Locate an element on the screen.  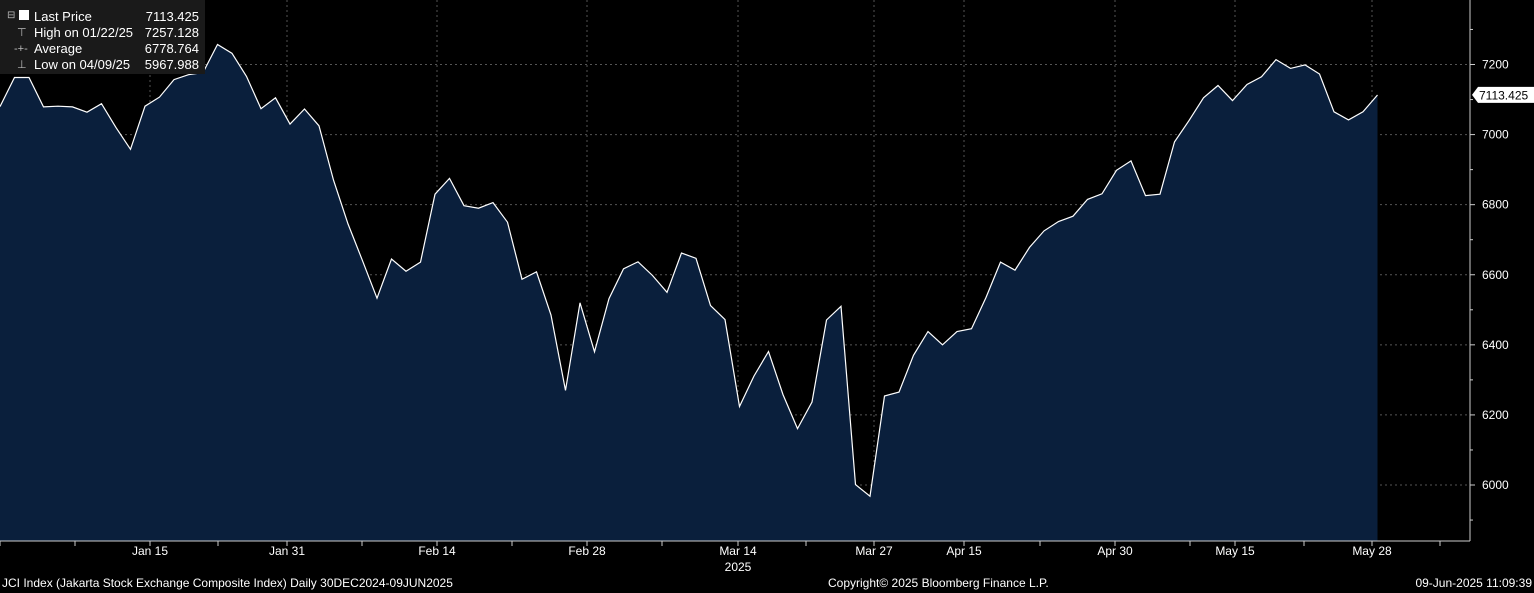
high-marker-icon: ⊤ is located at coordinates (22, 33).